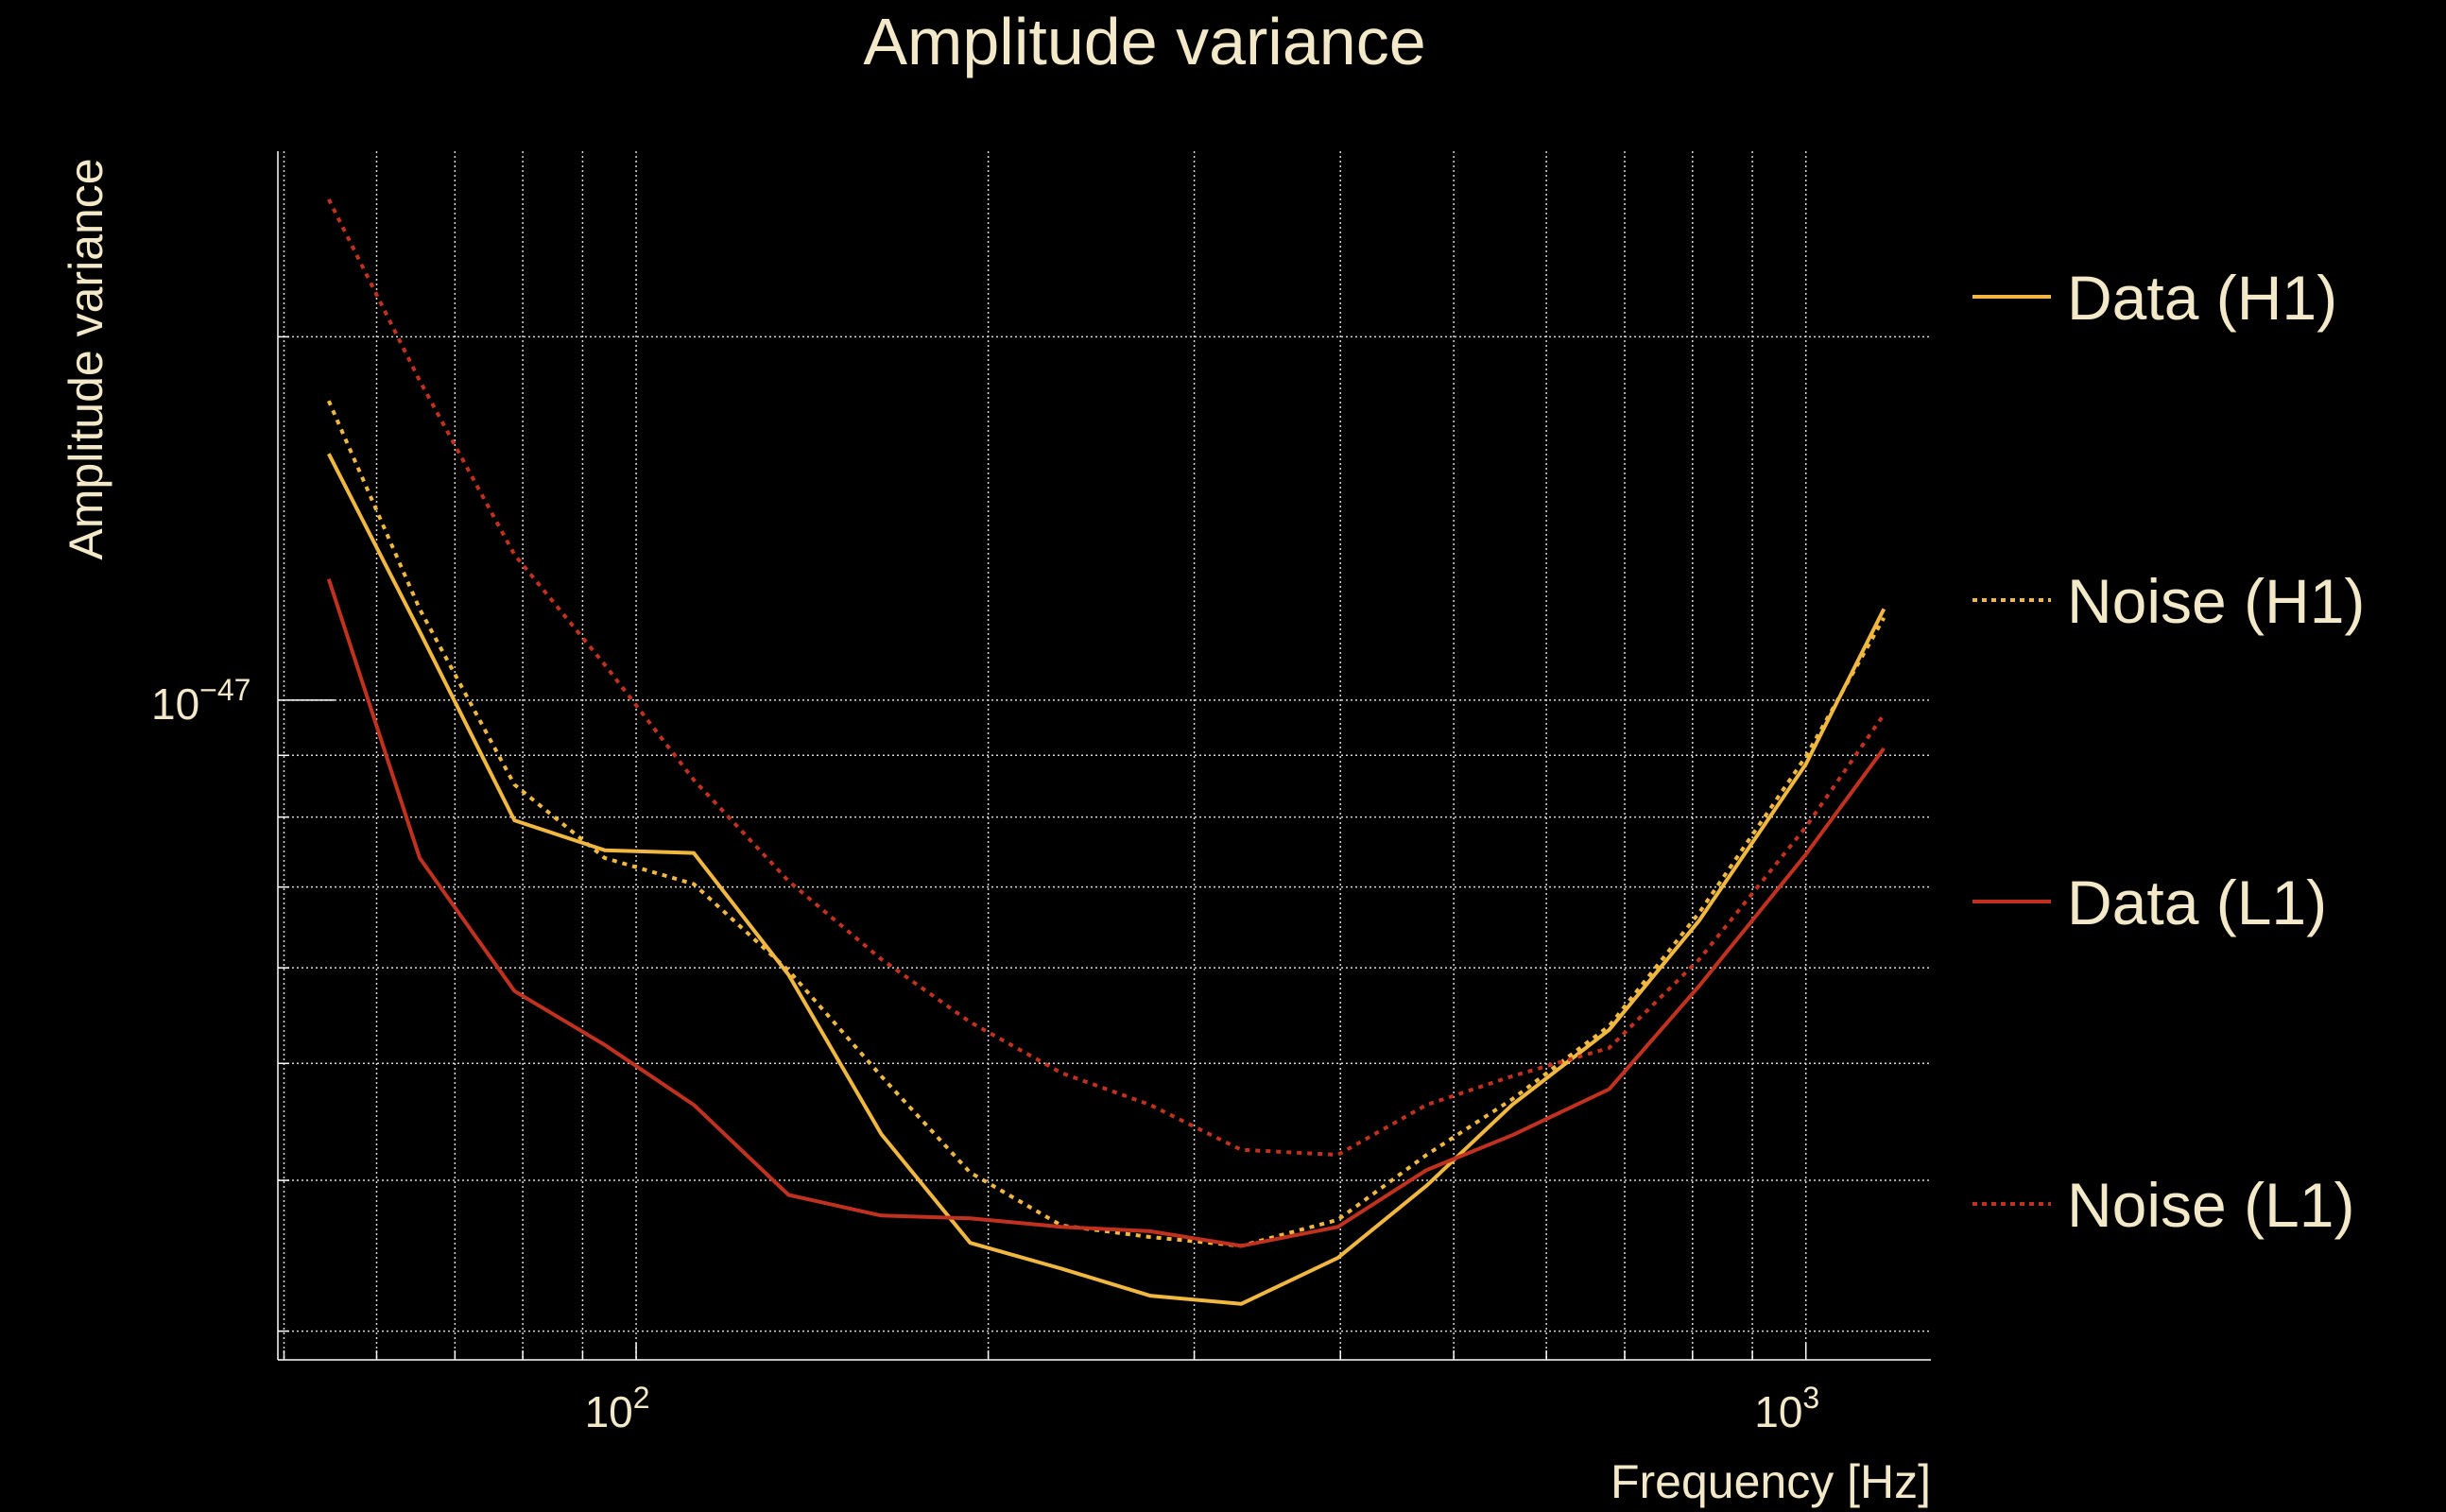 The width and height of the screenshot is (2446, 1512). I want to click on x-axis-label: Frequency [Hz], so click(1771, 1481).